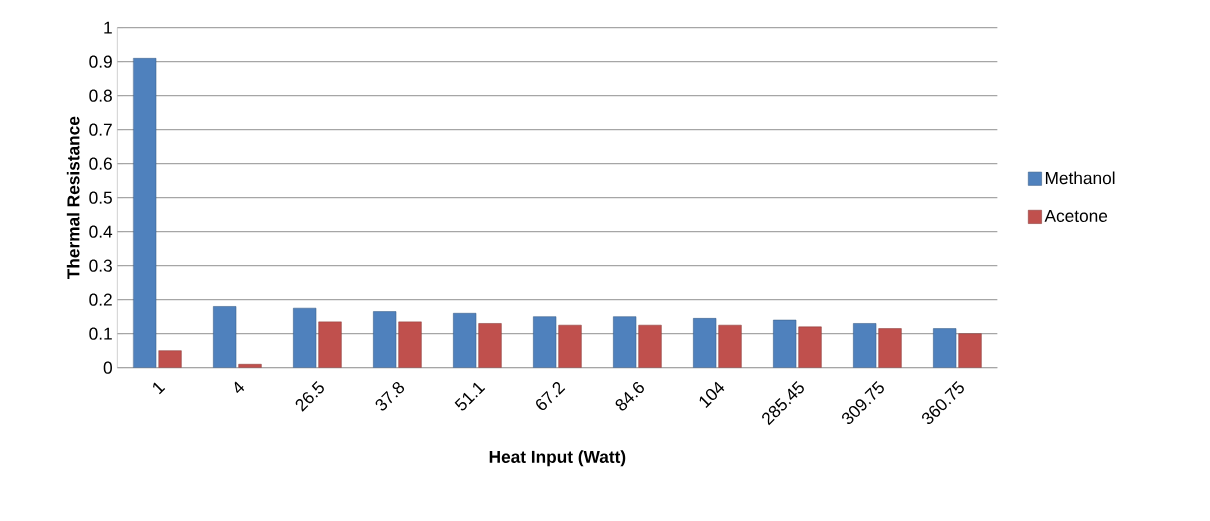 The image size is (1210, 521). I want to click on x-tick-label: 37.8, so click(390, 396).